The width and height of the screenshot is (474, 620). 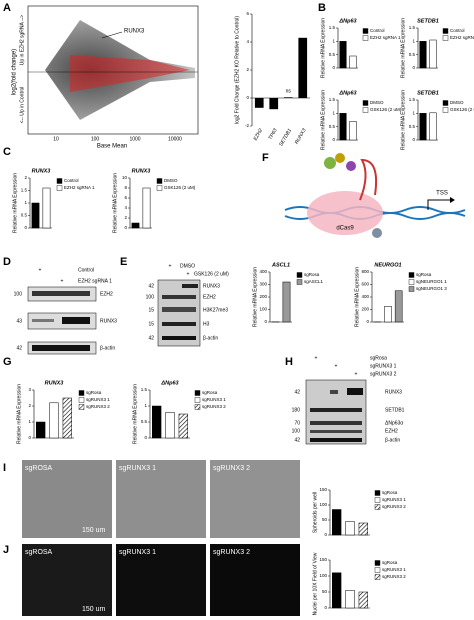 What do you see at coordinates (39, 552) in the screenshot?
I see `image-label: sgROSA` at bounding box center [39, 552].